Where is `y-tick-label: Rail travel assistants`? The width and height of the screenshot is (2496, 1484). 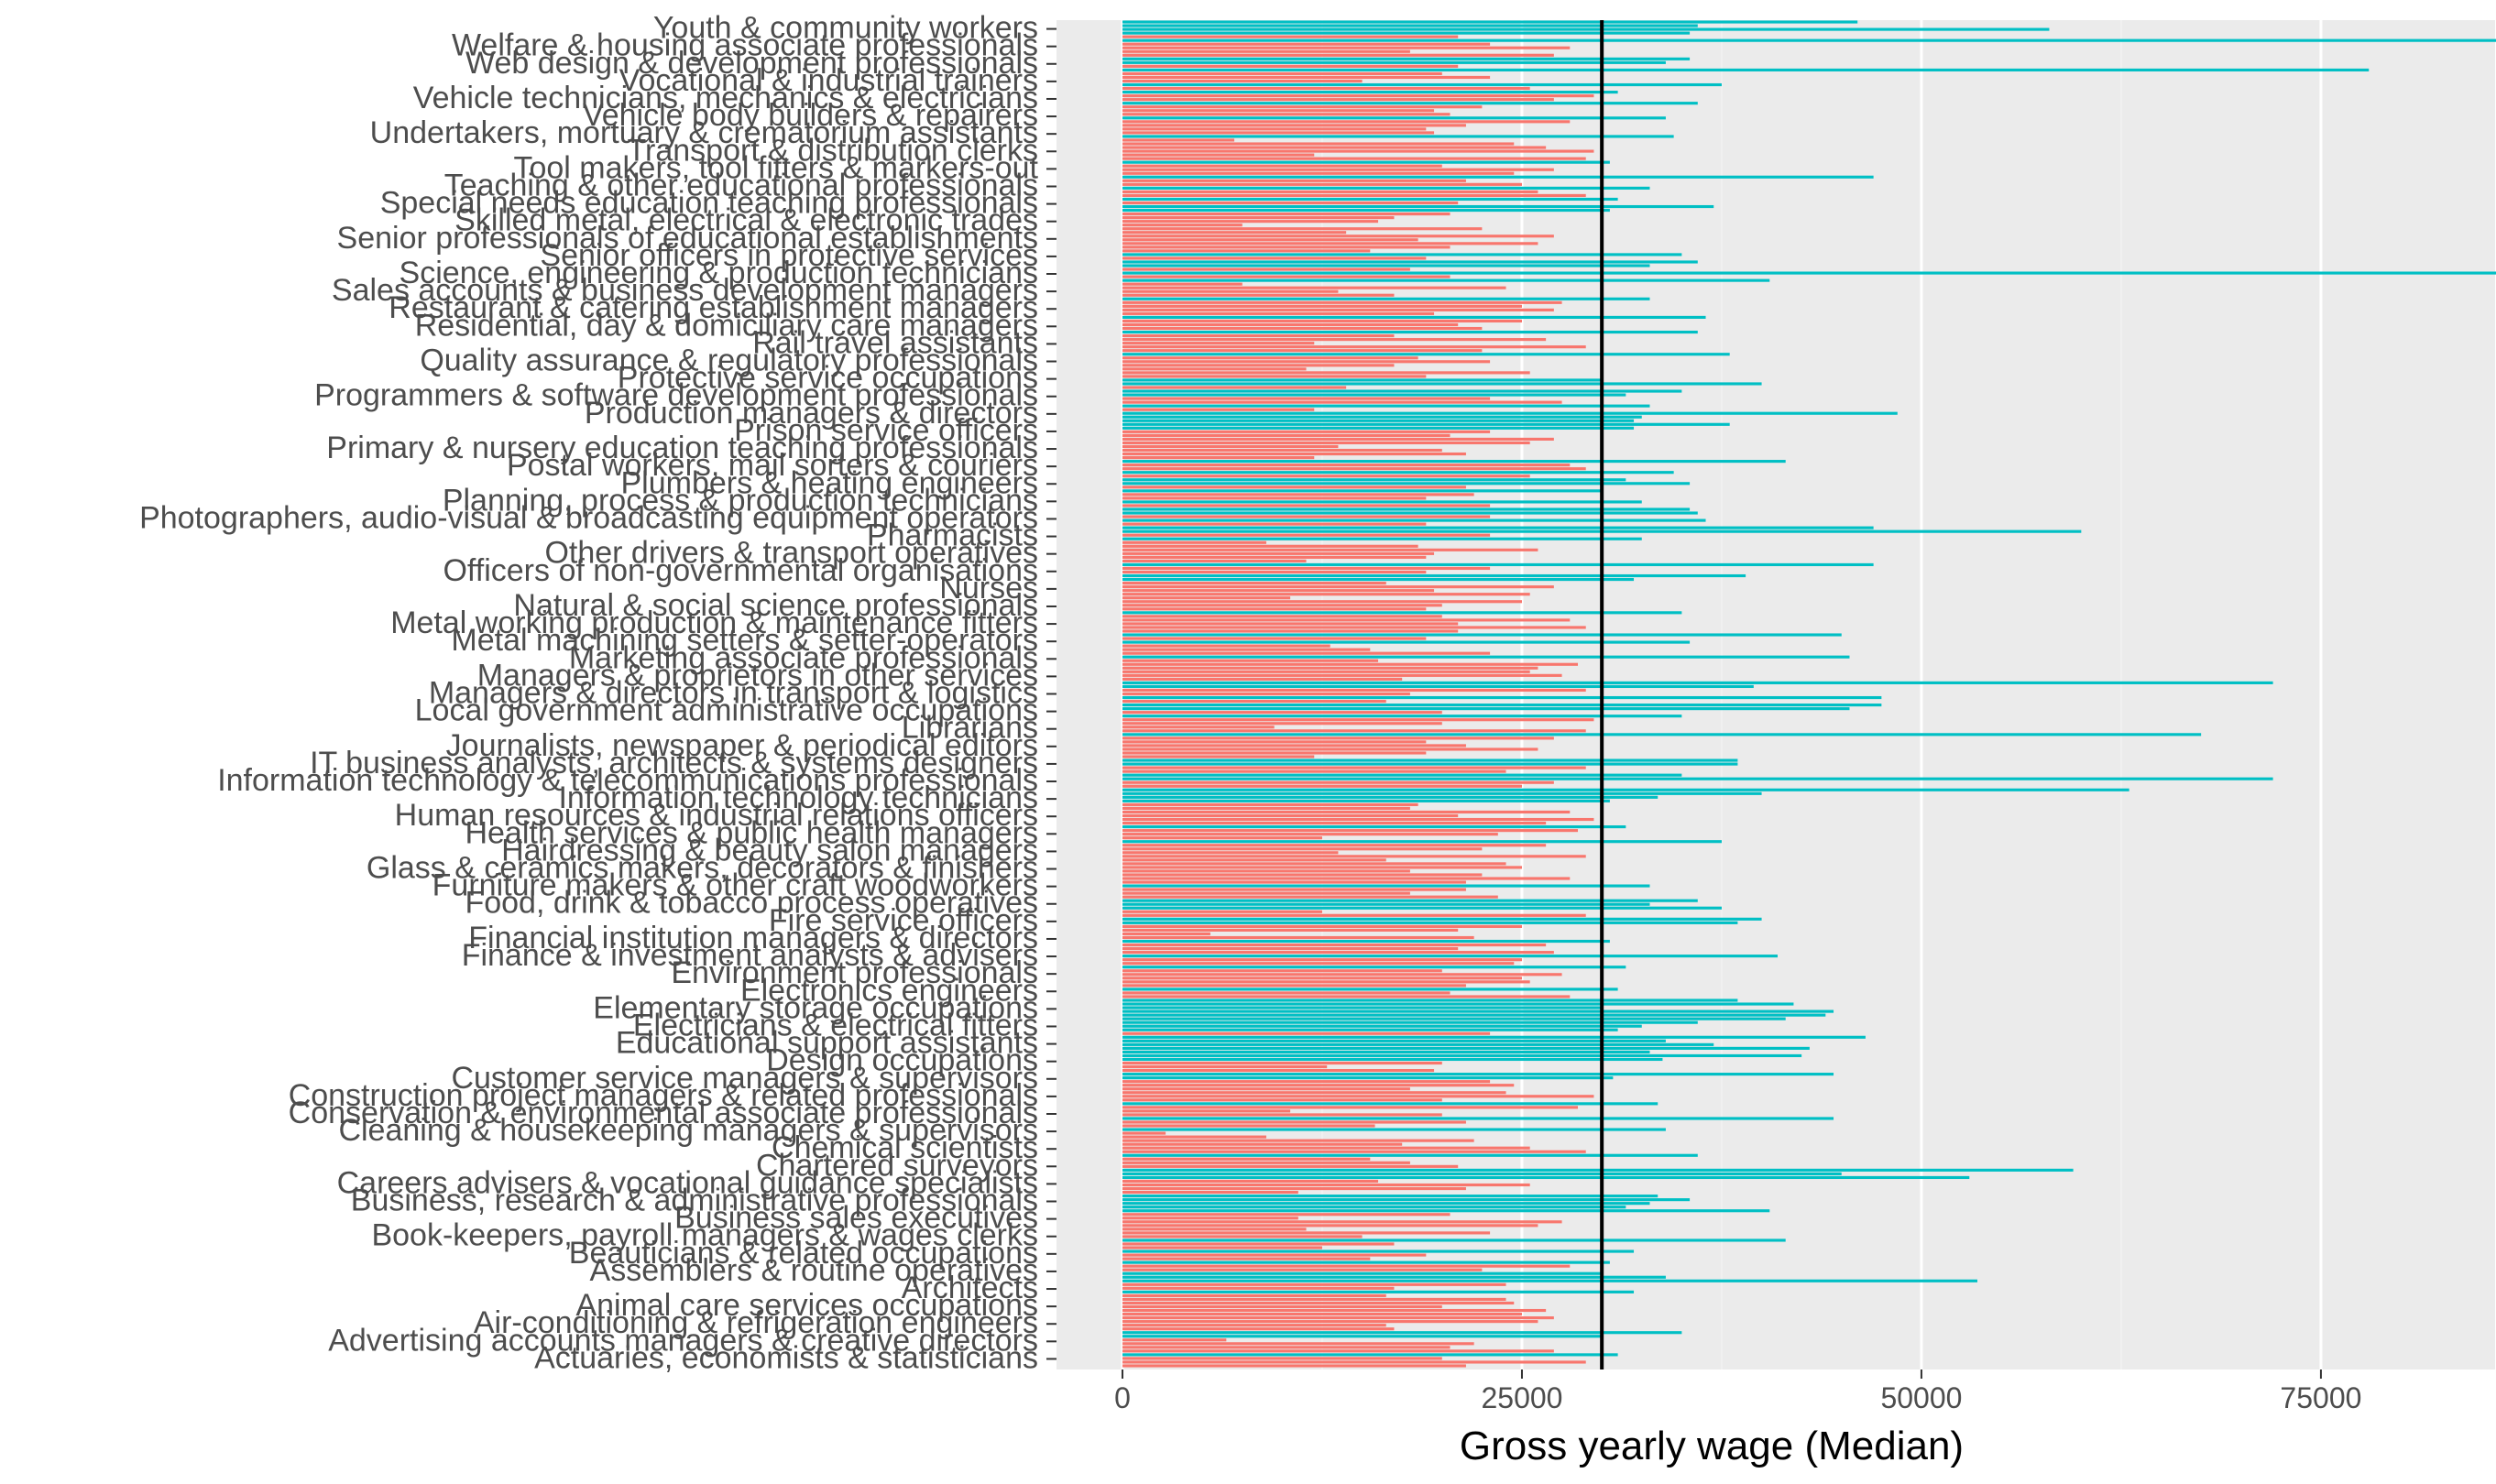
y-tick-label: Rail travel assistants is located at coordinates (895, 342).